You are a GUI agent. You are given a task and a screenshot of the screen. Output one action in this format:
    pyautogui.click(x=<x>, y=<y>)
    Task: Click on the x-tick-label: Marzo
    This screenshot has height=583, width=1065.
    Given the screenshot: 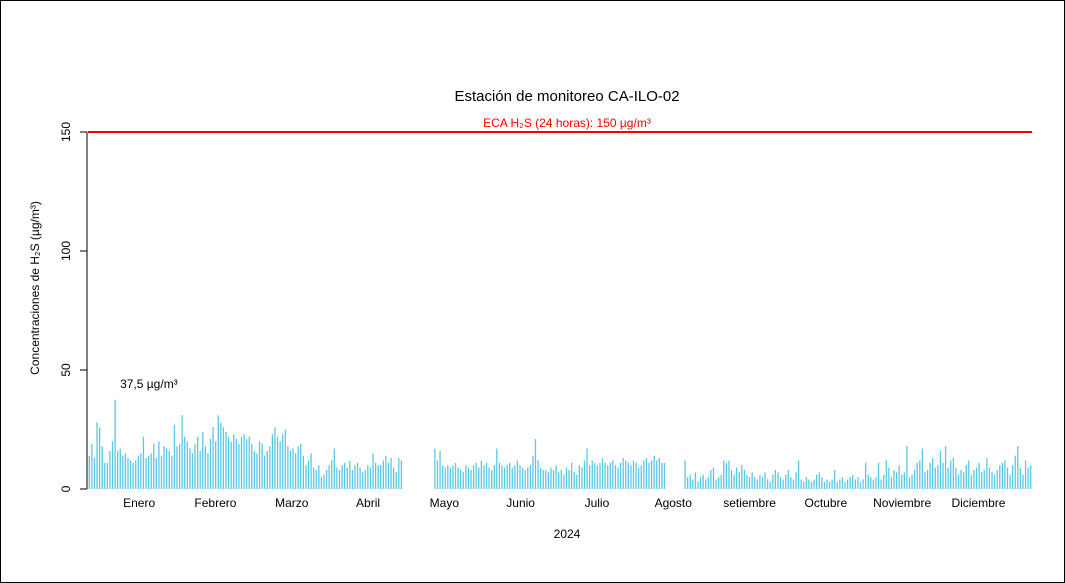 What is the action you would take?
    pyautogui.click(x=292, y=503)
    